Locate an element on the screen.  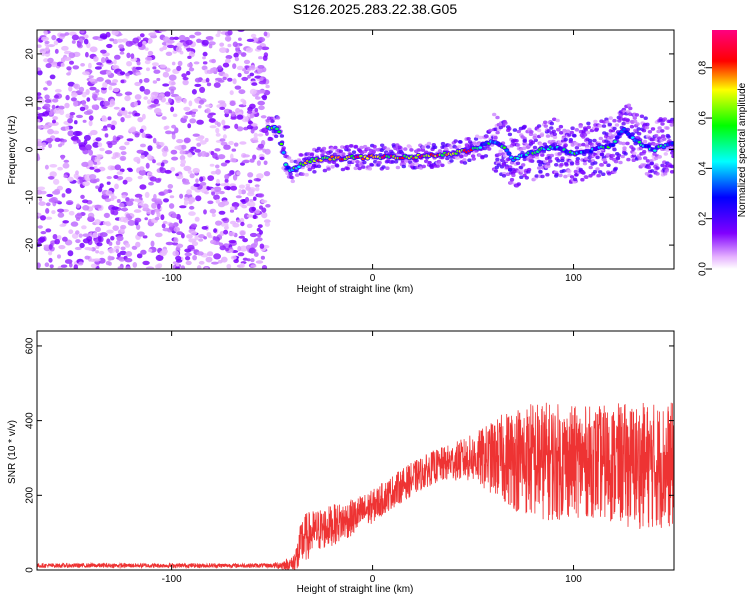
y-tick-label: 200 is located at coordinates (30, 495).